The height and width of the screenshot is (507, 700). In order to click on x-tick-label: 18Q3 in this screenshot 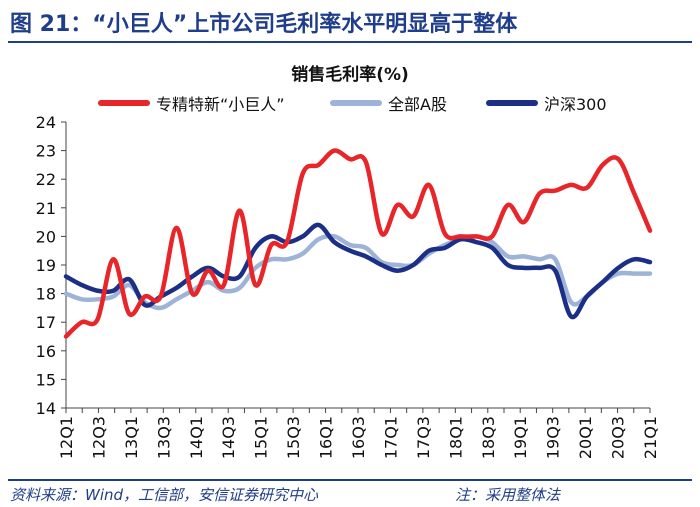, I will do `click(488, 437)`.